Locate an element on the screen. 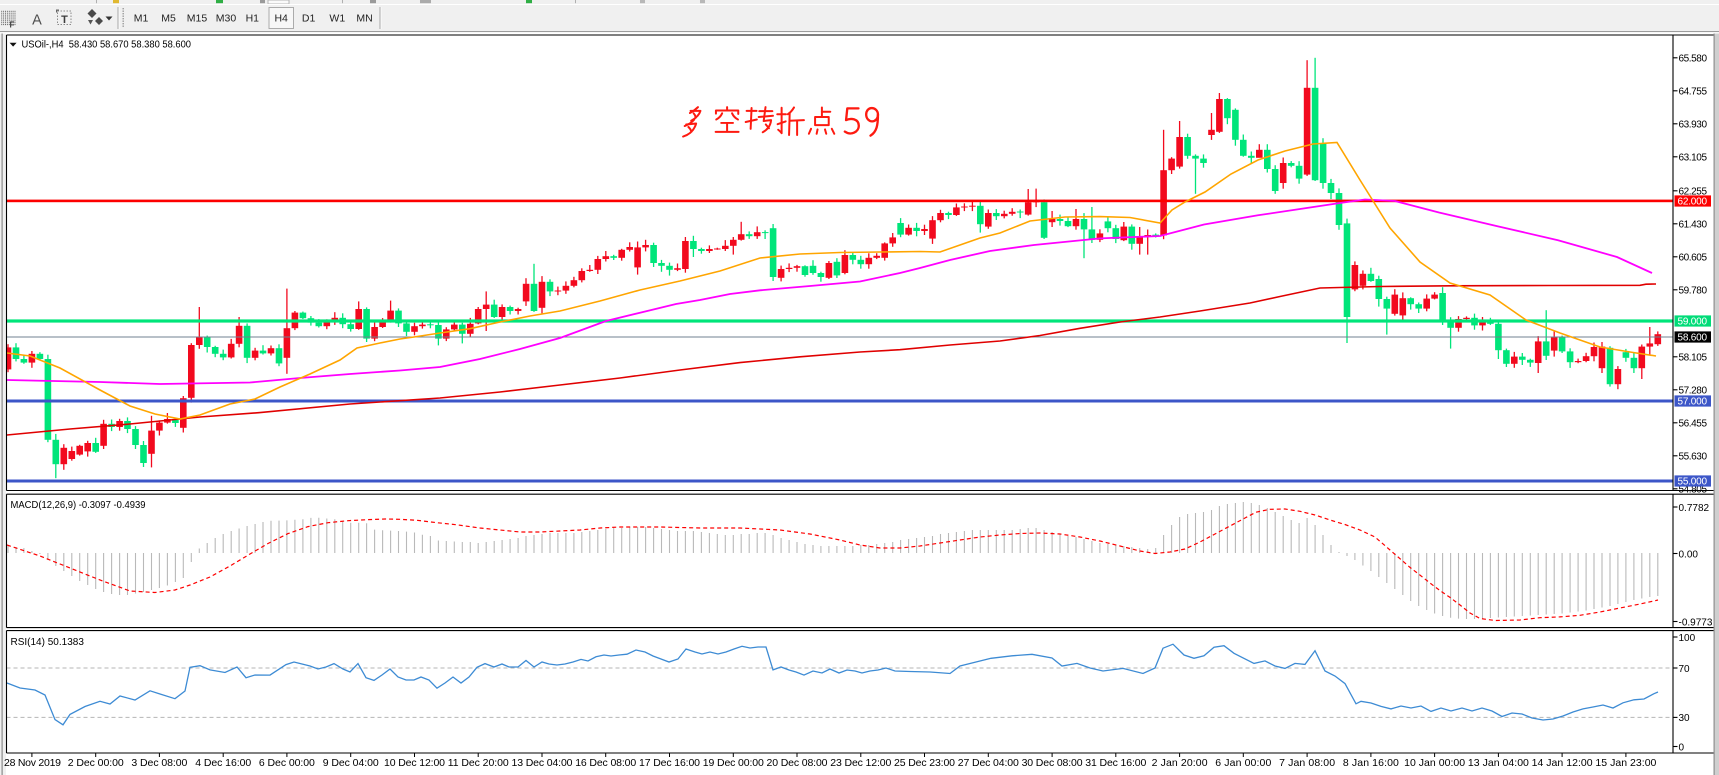 This screenshot has height=775, width=1719. svg-text: 20 Dec 08:00 is located at coordinates (797, 763).